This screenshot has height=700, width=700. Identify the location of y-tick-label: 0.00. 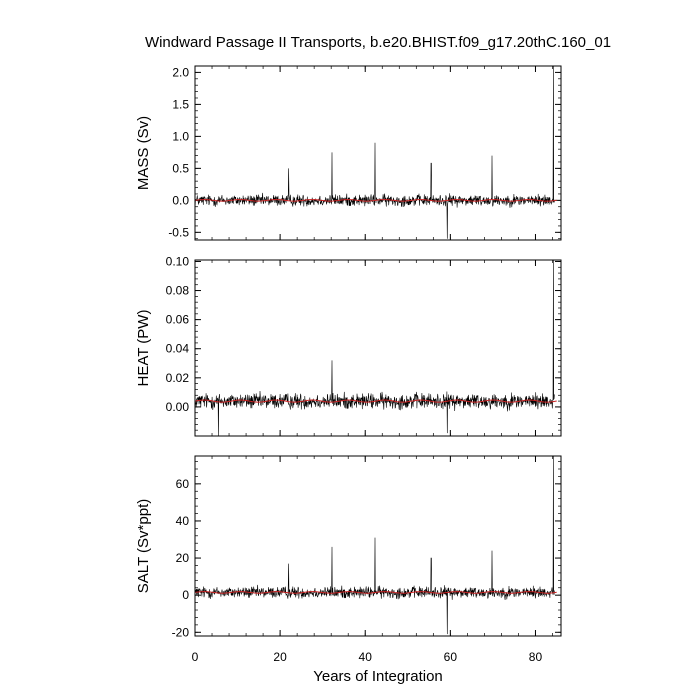
(178, 407).